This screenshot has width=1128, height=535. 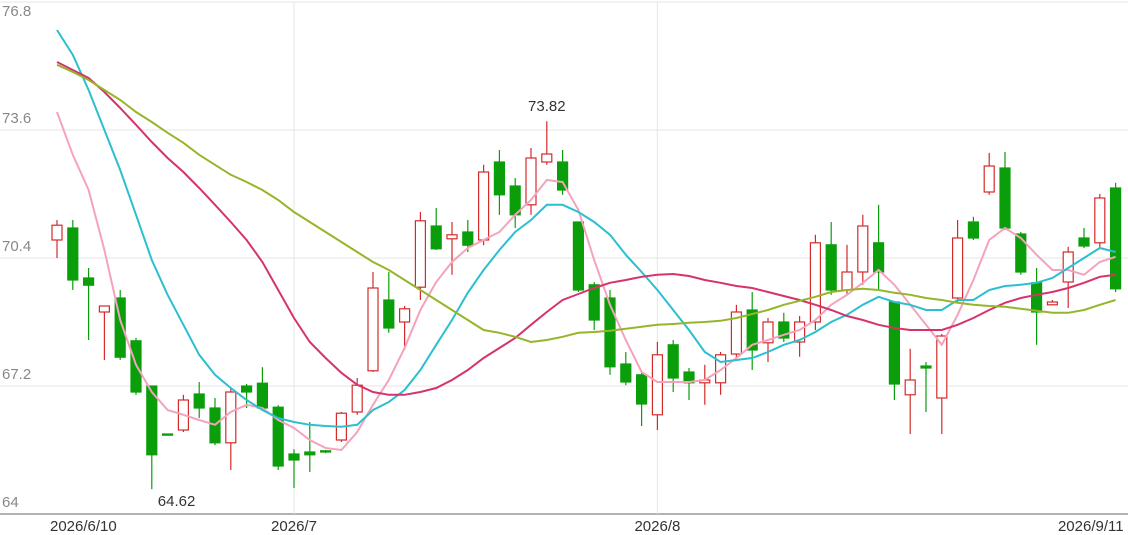 I want to click on high-annotation: 73.82, so click(x=547, y=106).